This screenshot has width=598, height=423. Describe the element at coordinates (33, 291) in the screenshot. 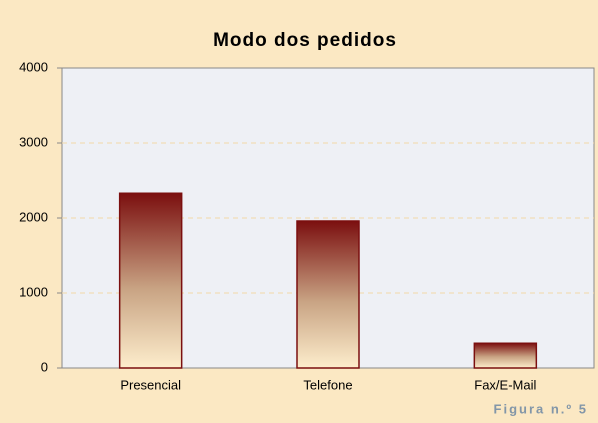

I see `y-tick-label: 1000` at that location.